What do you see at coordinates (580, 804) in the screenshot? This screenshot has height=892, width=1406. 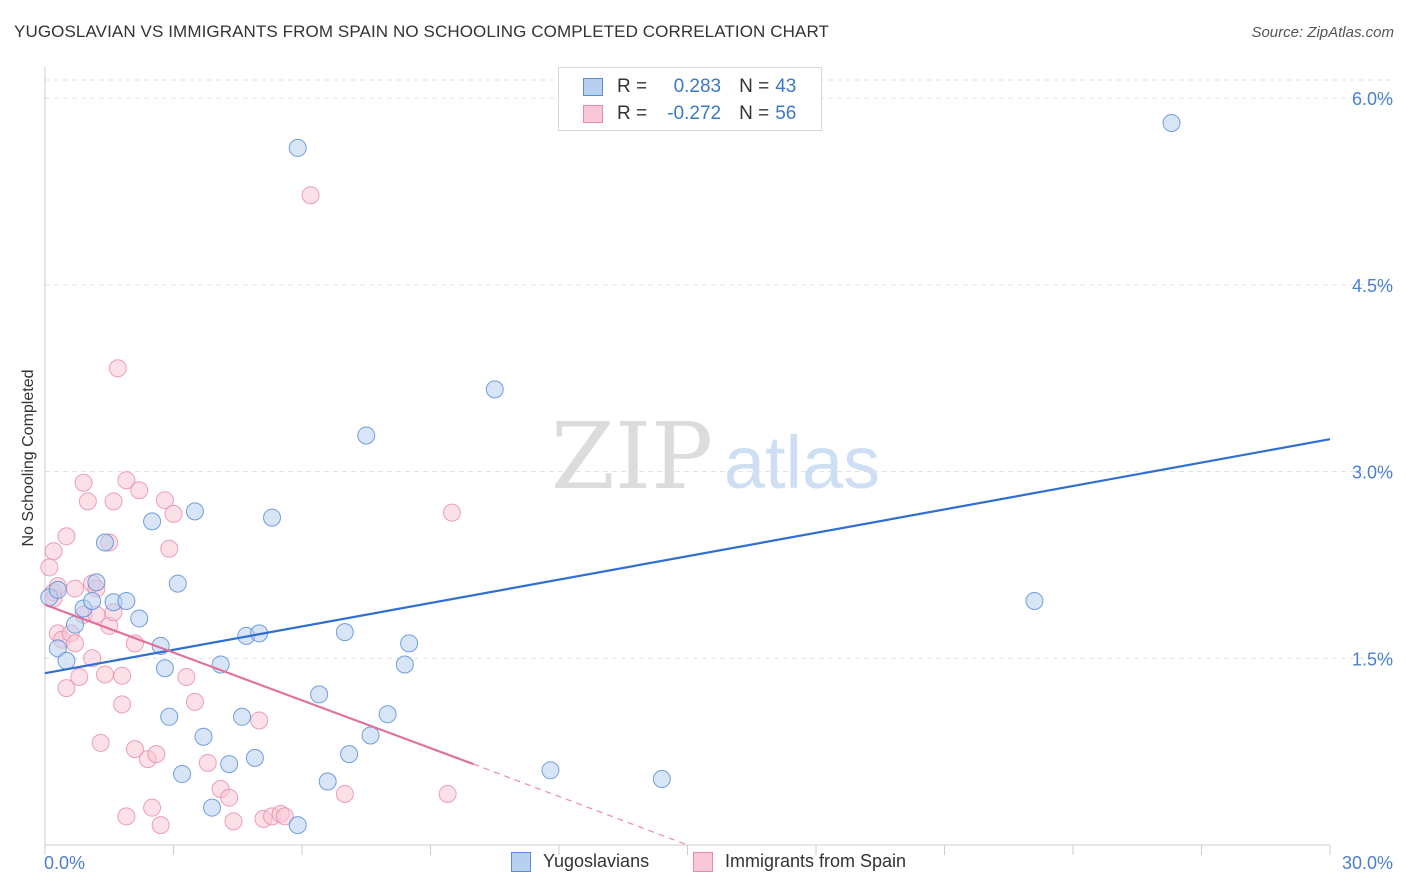 I see `trend-extension-immigrants-from-spain` at bounding box center [580, 804].